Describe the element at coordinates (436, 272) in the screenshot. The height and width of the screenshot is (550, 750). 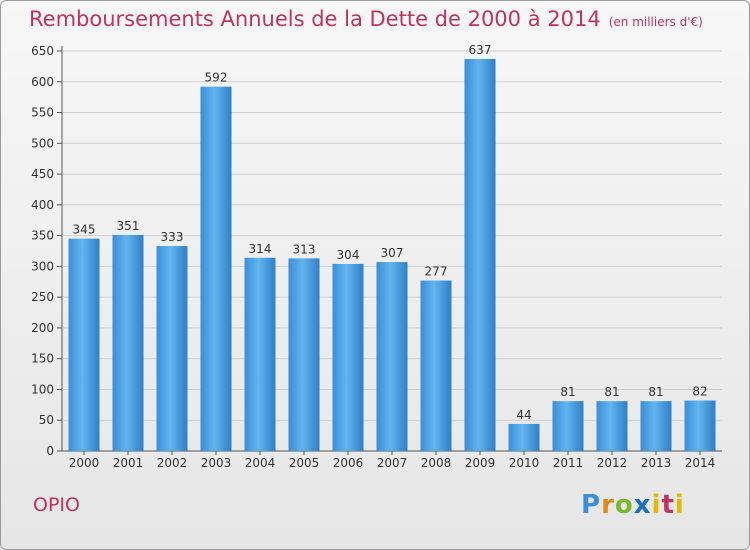
I see `data-label: 277` at that location.